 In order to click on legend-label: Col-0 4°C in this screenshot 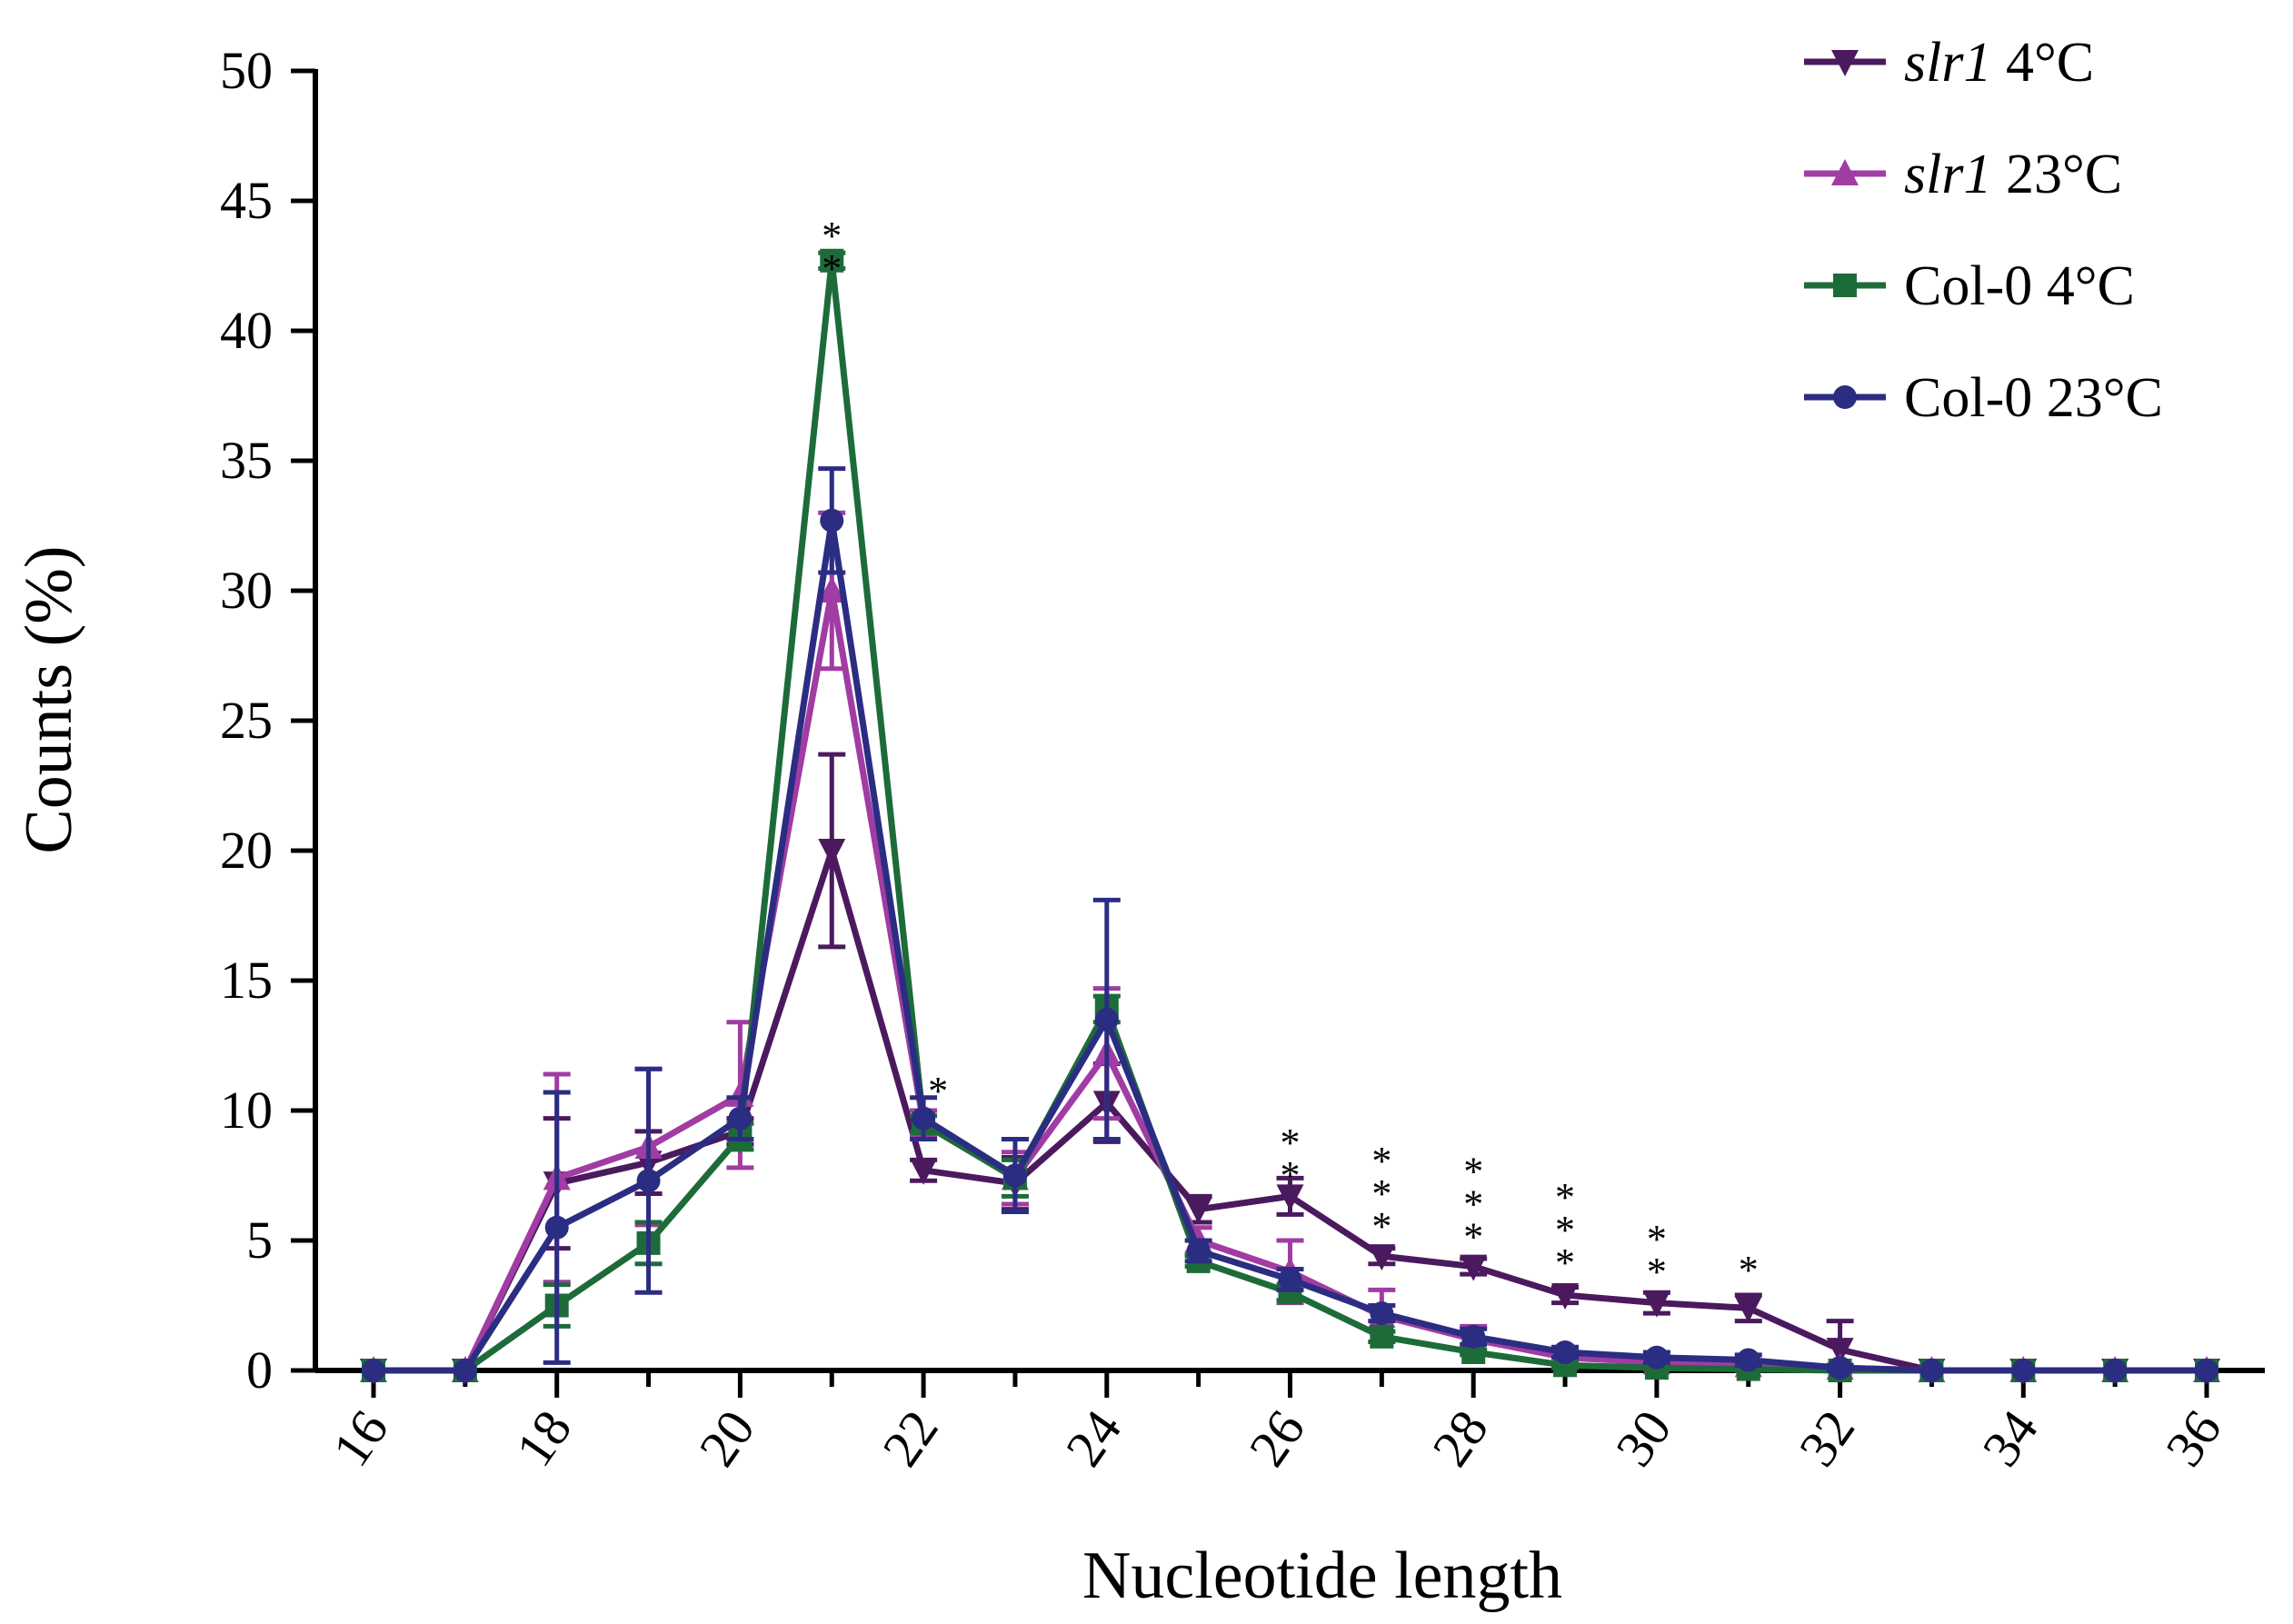, I will do `click(2019, 286)`.